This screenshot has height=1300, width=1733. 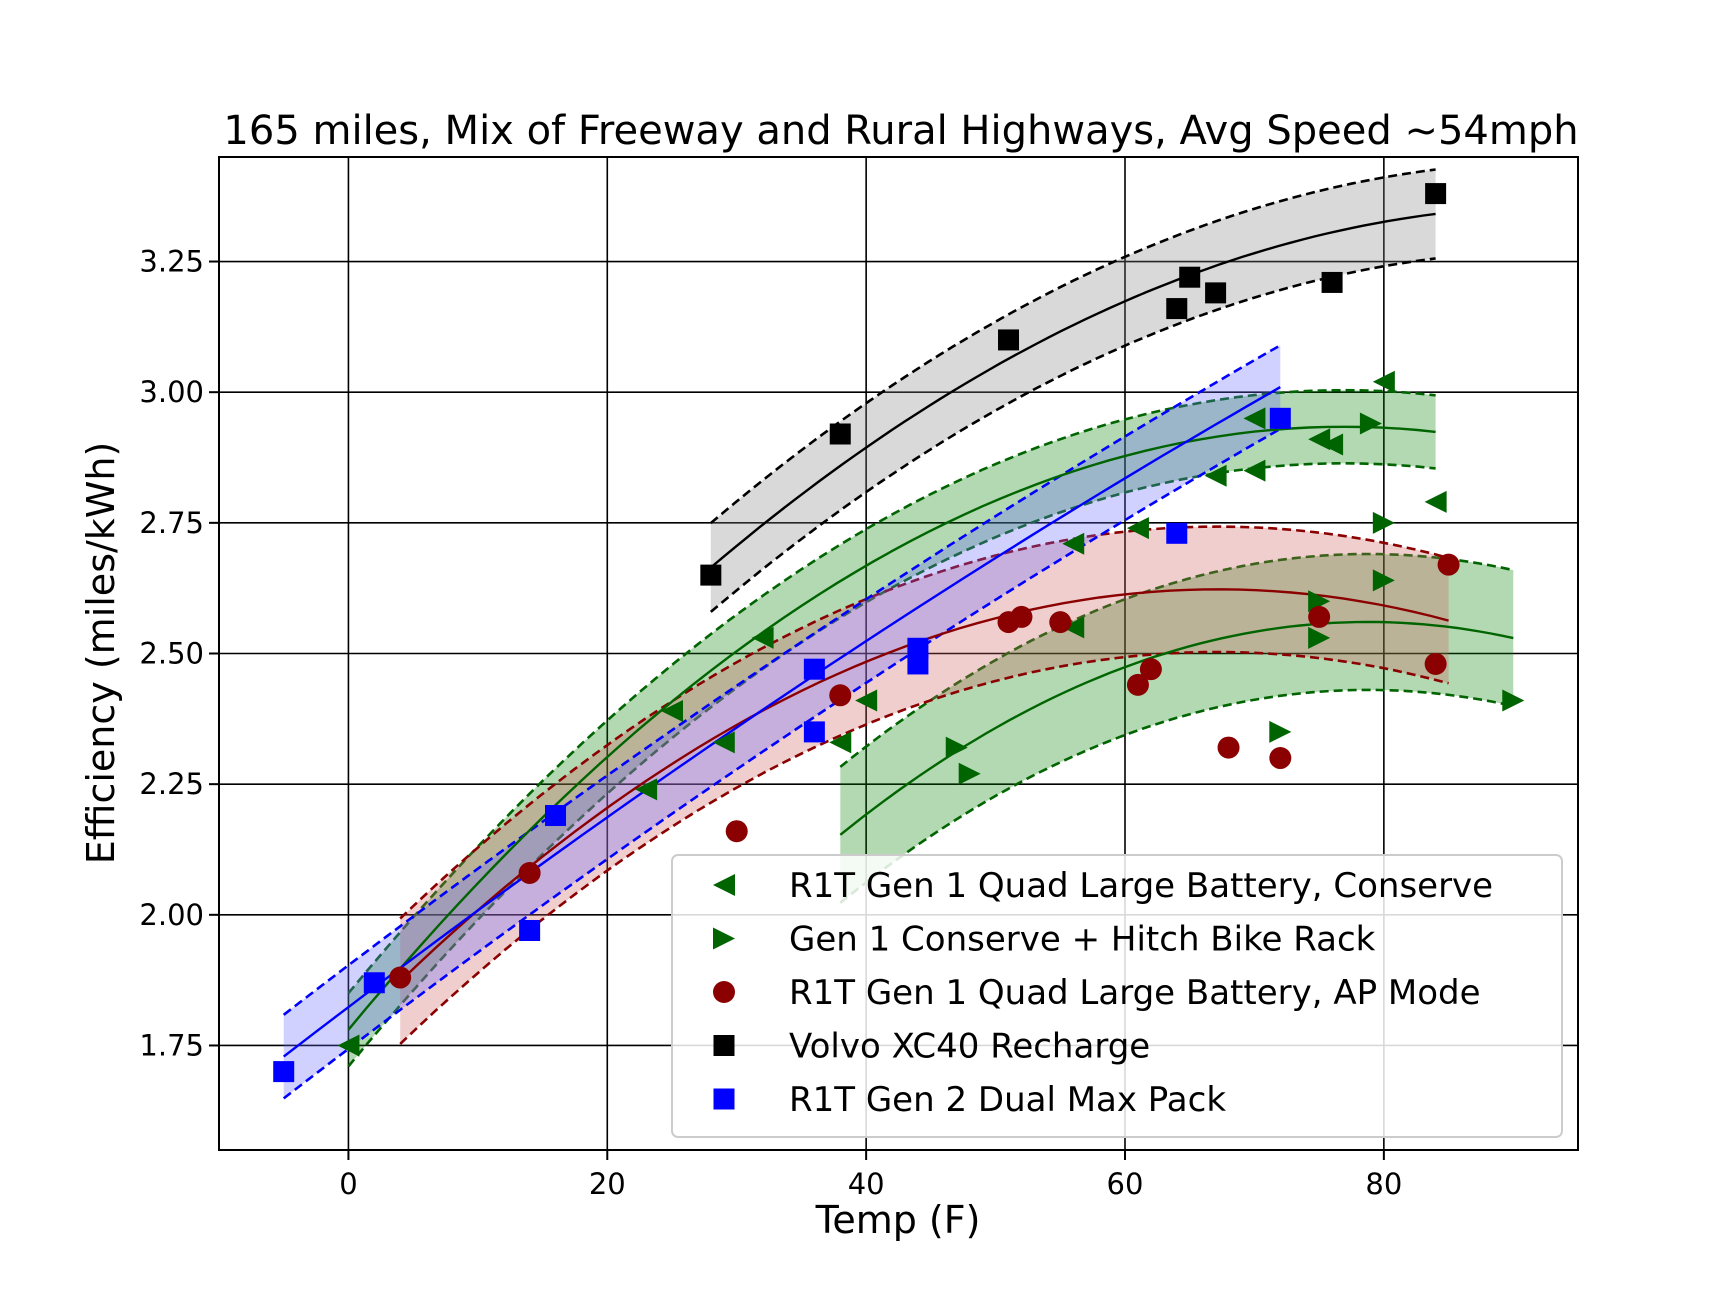 I want to click on legend-label-series-1: Gen 1 Conserve + Hitch Bike Rack, so click(x=1082, y=940).